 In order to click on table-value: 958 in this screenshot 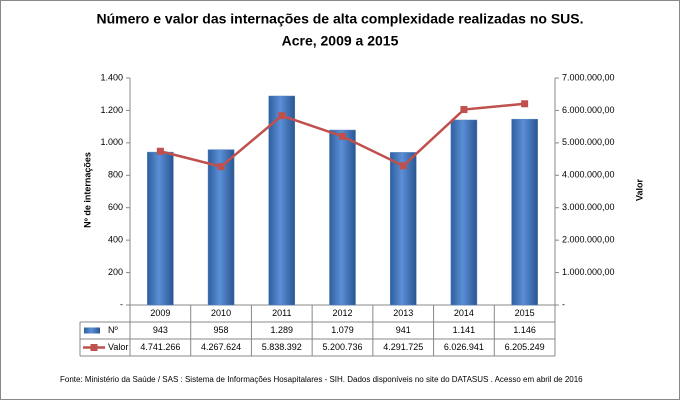, I will do `click(221, 330)`.